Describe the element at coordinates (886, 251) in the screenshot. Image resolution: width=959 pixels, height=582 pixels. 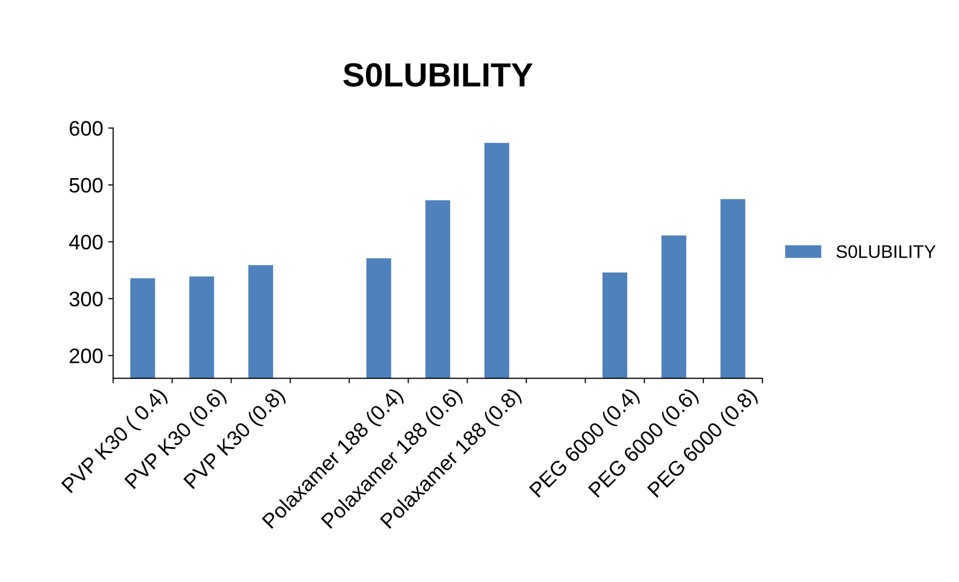
I see `legend-label: S0LUBILITY` at that location.